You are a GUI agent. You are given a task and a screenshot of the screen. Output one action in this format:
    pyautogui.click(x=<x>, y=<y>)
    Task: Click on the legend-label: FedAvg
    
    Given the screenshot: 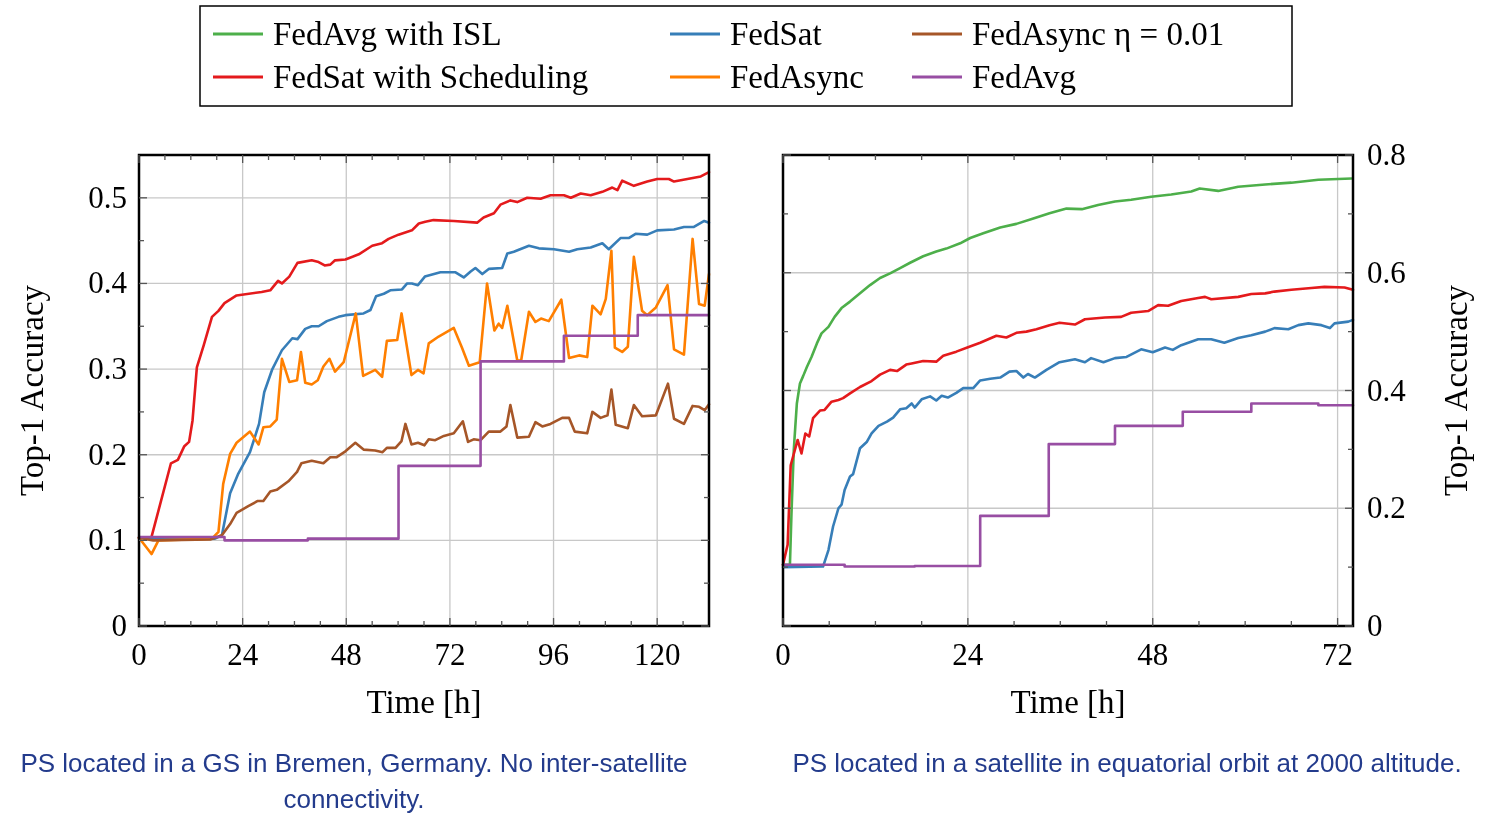 What is the action you would take?
    pyautogui.click(x=1024, y=77)
    